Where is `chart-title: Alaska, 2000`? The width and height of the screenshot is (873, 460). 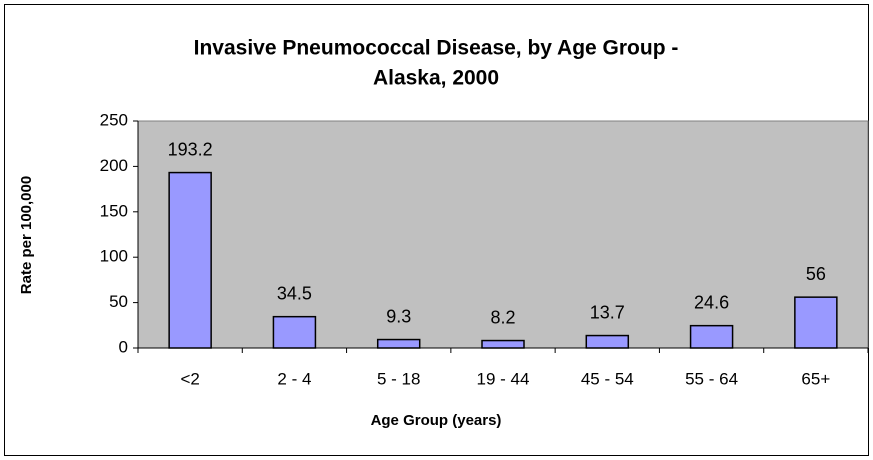 chart-title: Alaska, 2000 is located at coordinates (436, 78).